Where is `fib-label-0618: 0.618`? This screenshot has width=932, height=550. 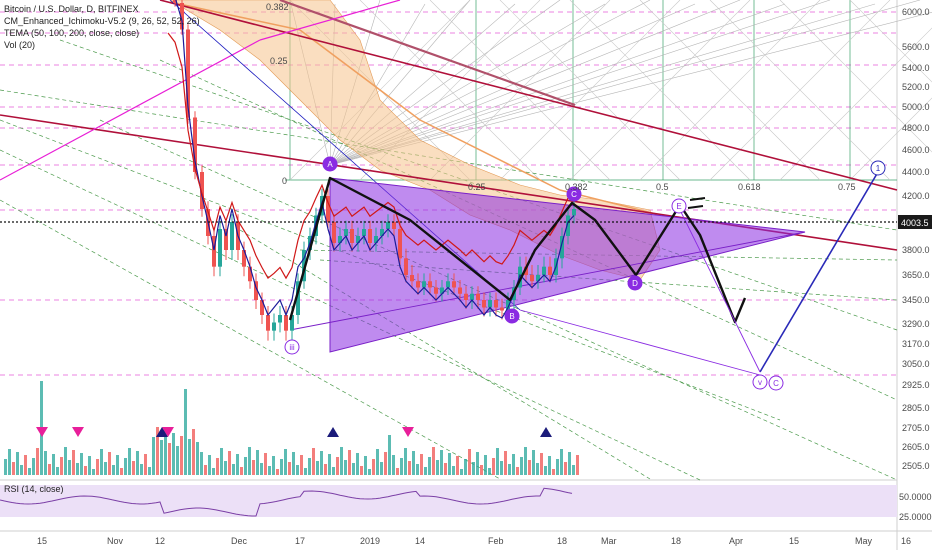
fib-label-0618: 0.618 is located at coordinates (749, 187).